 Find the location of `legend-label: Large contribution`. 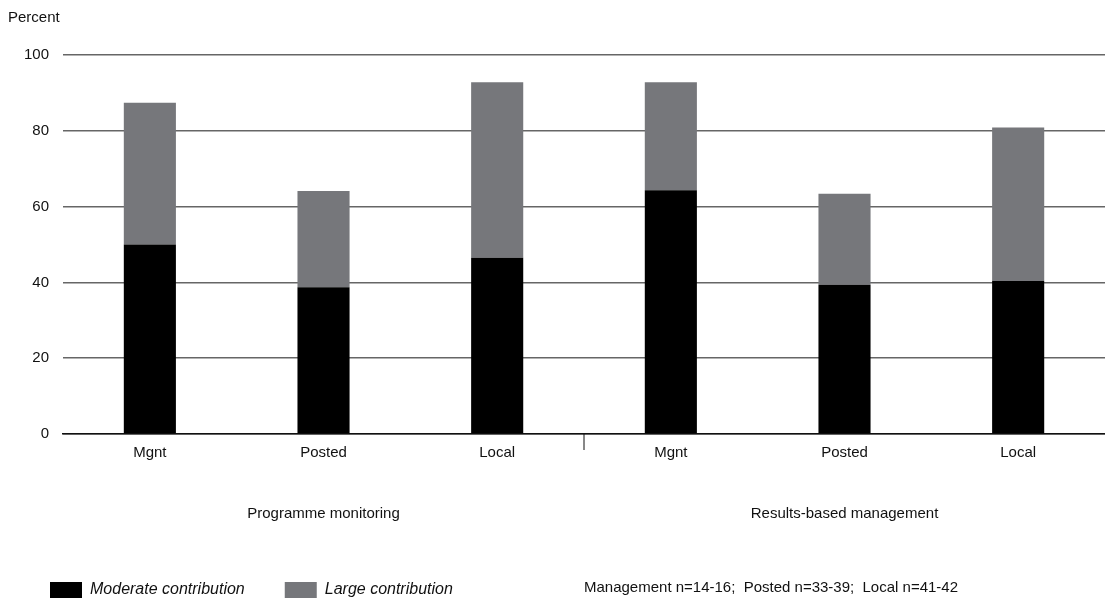

legend-label: Large contribution is located at coordinates (388, 589).